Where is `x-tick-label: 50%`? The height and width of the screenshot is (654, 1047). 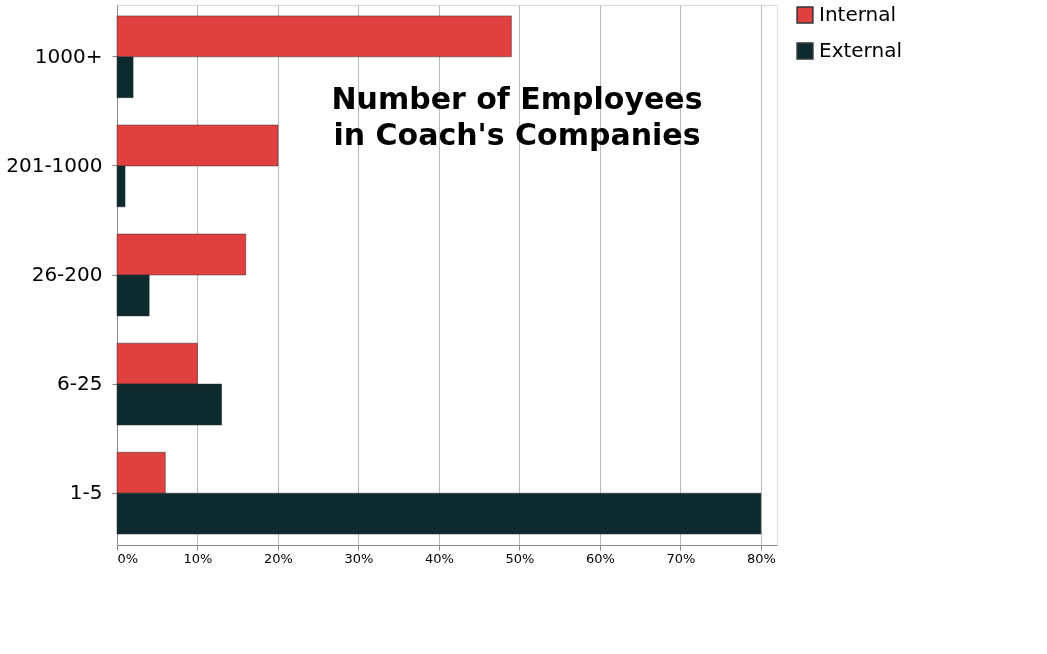
x-tick-label: 50% is located at coordinates (520, 558).